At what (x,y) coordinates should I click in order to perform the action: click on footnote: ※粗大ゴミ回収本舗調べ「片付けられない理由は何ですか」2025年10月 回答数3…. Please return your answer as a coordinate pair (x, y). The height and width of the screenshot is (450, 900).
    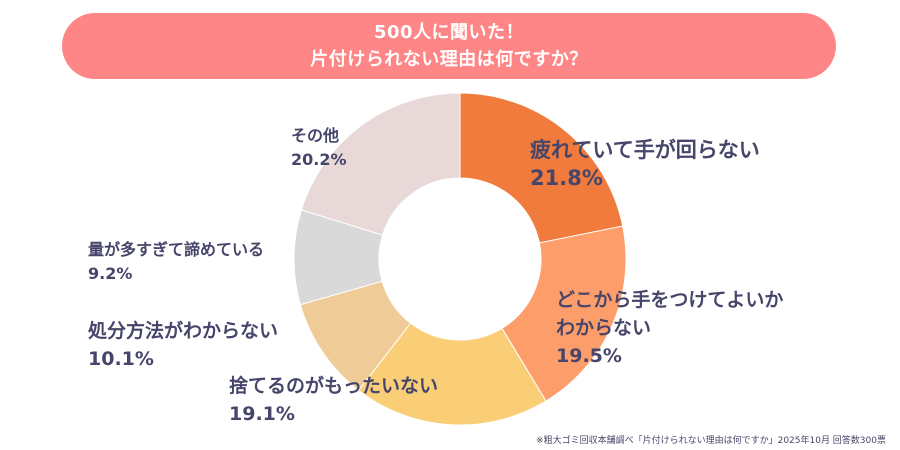
    Looking at the image, I should click on (711, 441).